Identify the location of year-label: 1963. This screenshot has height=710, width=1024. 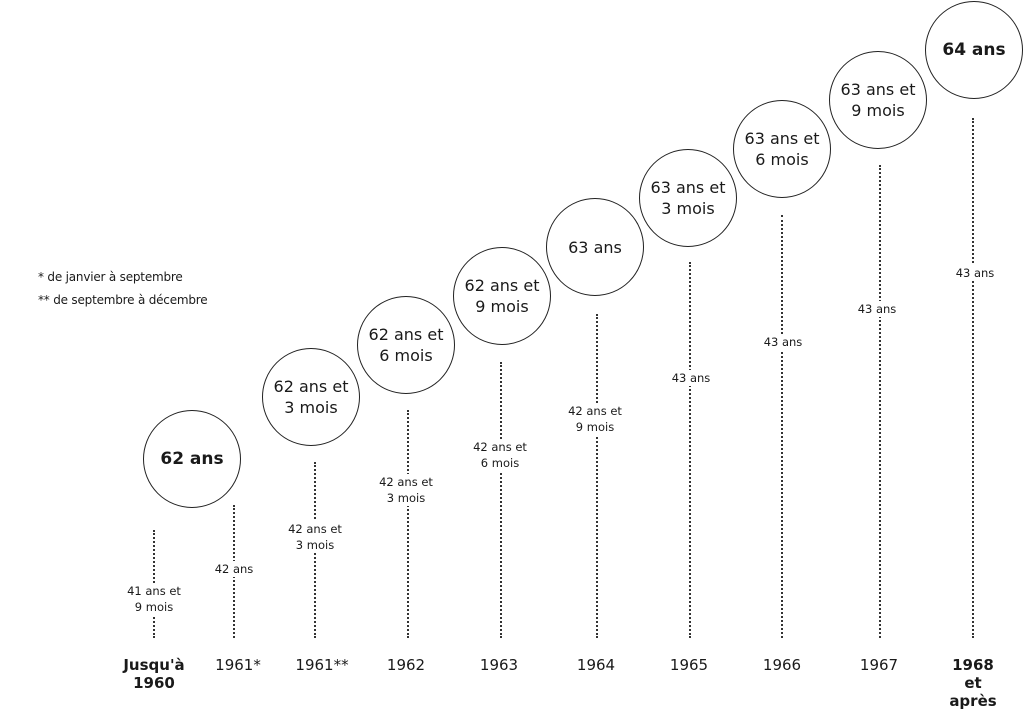
(499, 665).